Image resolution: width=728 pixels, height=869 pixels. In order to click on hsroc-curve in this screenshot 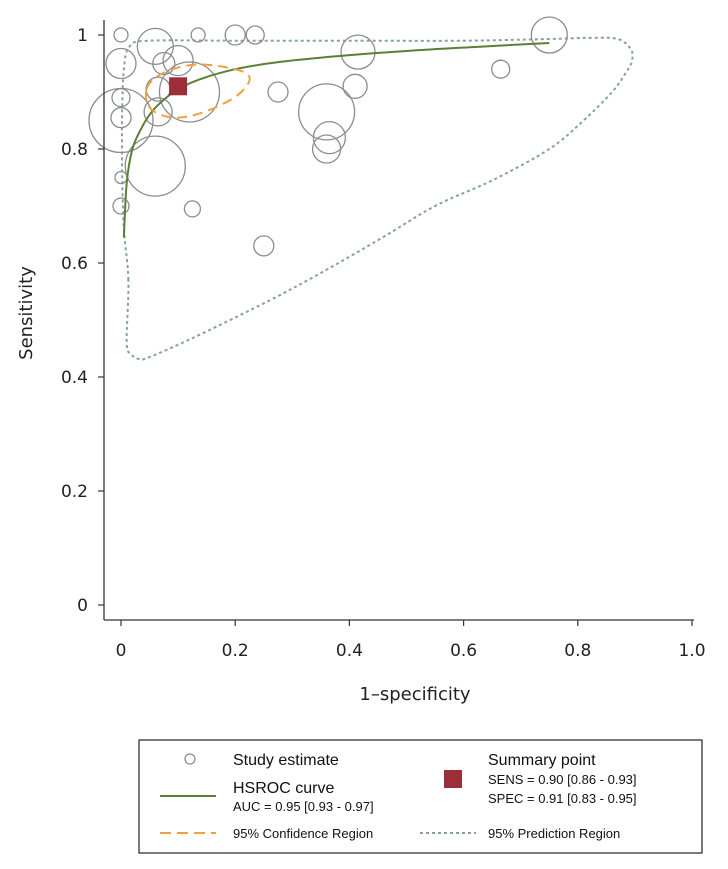, I will do `click(336, 140)`.